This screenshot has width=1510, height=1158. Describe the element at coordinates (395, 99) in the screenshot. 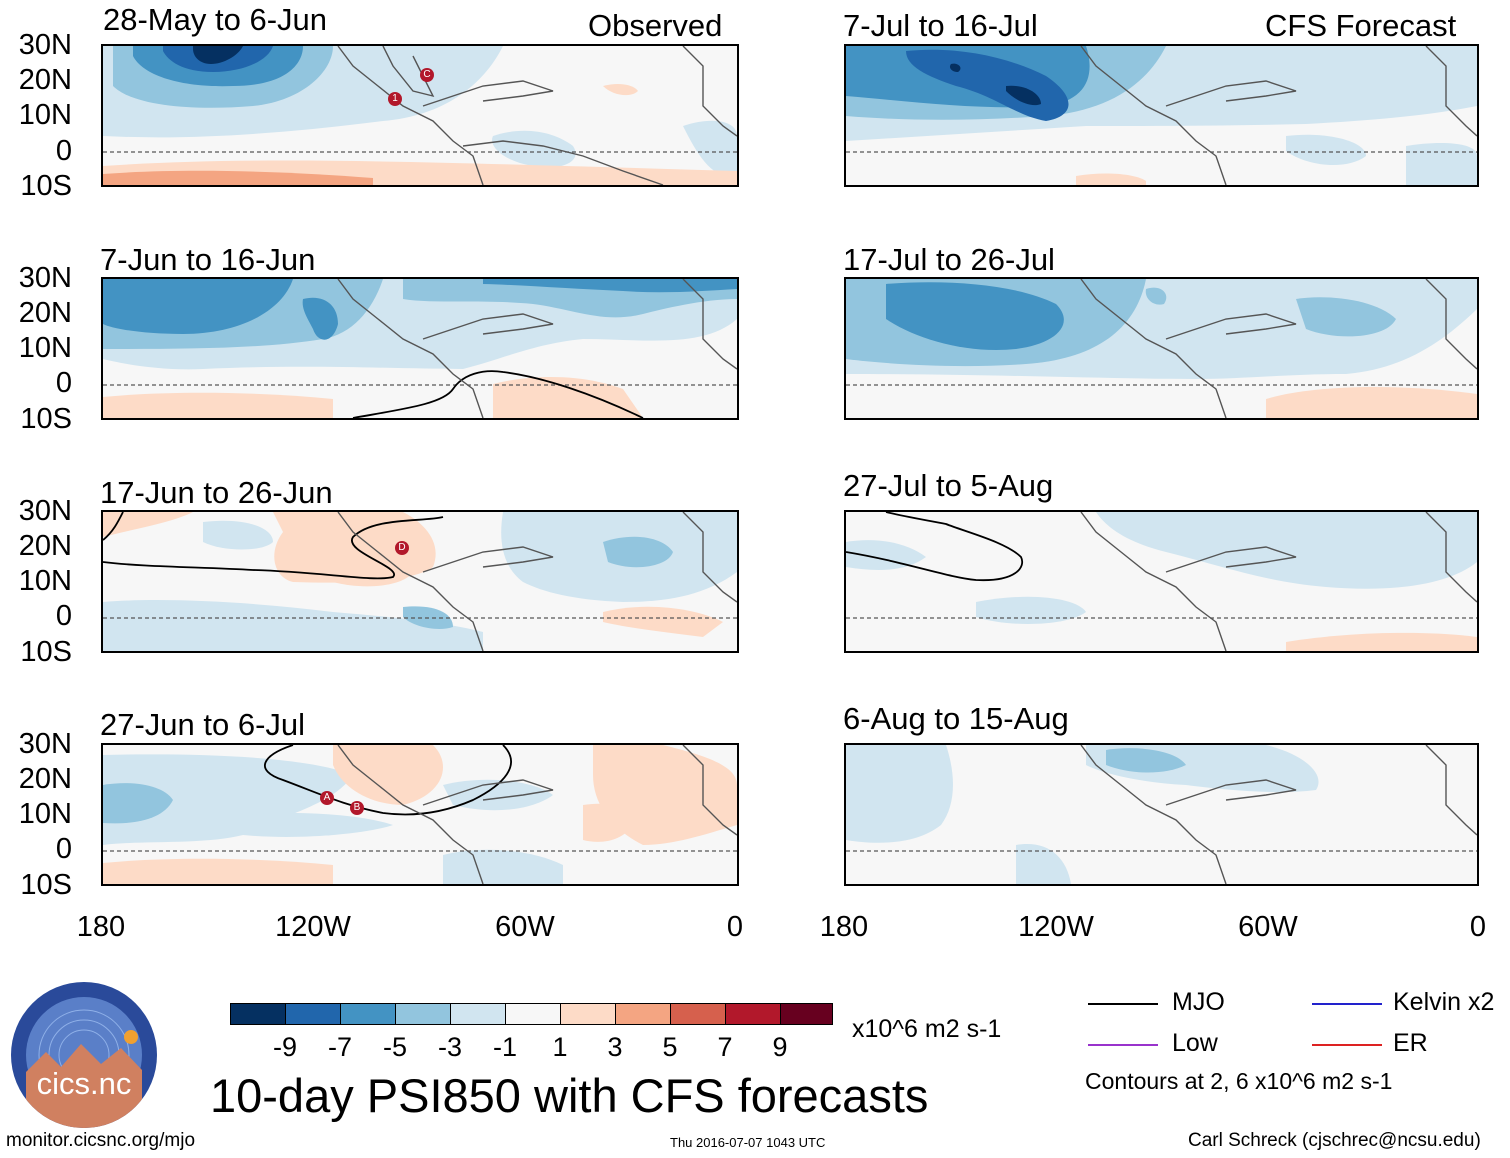

I see `storm-marker-1: 1` at that location.